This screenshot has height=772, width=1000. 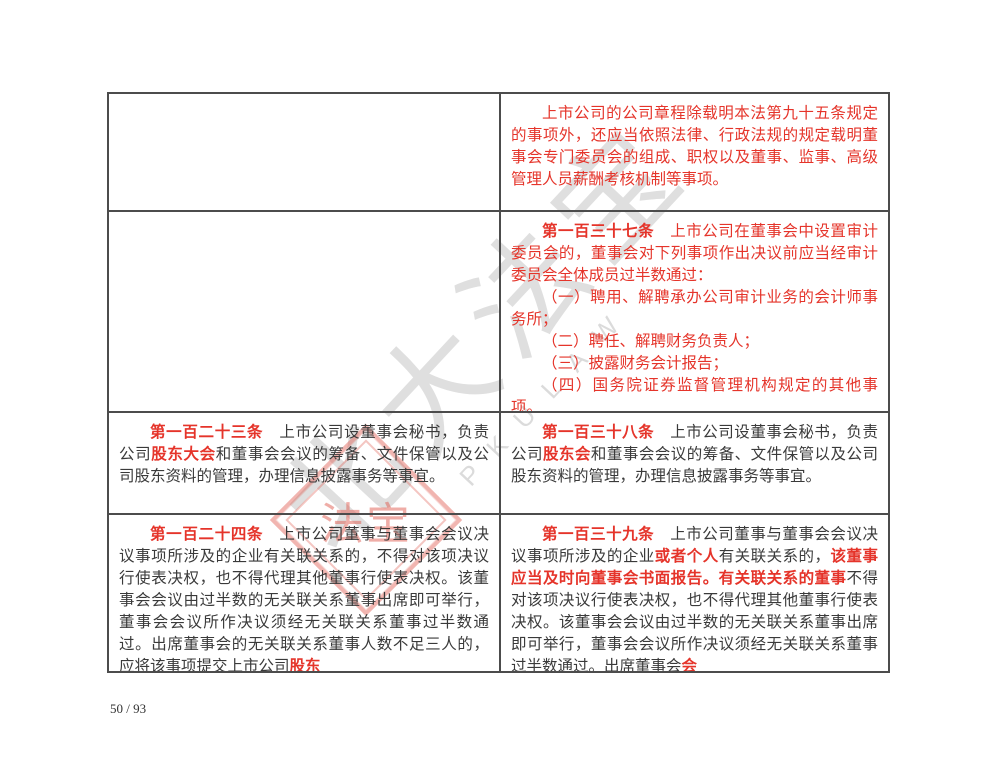 I want to click on text-run: （一）聘用、解聘承办公司审计业务的会计师事务所；, so click(x=694, y=308).